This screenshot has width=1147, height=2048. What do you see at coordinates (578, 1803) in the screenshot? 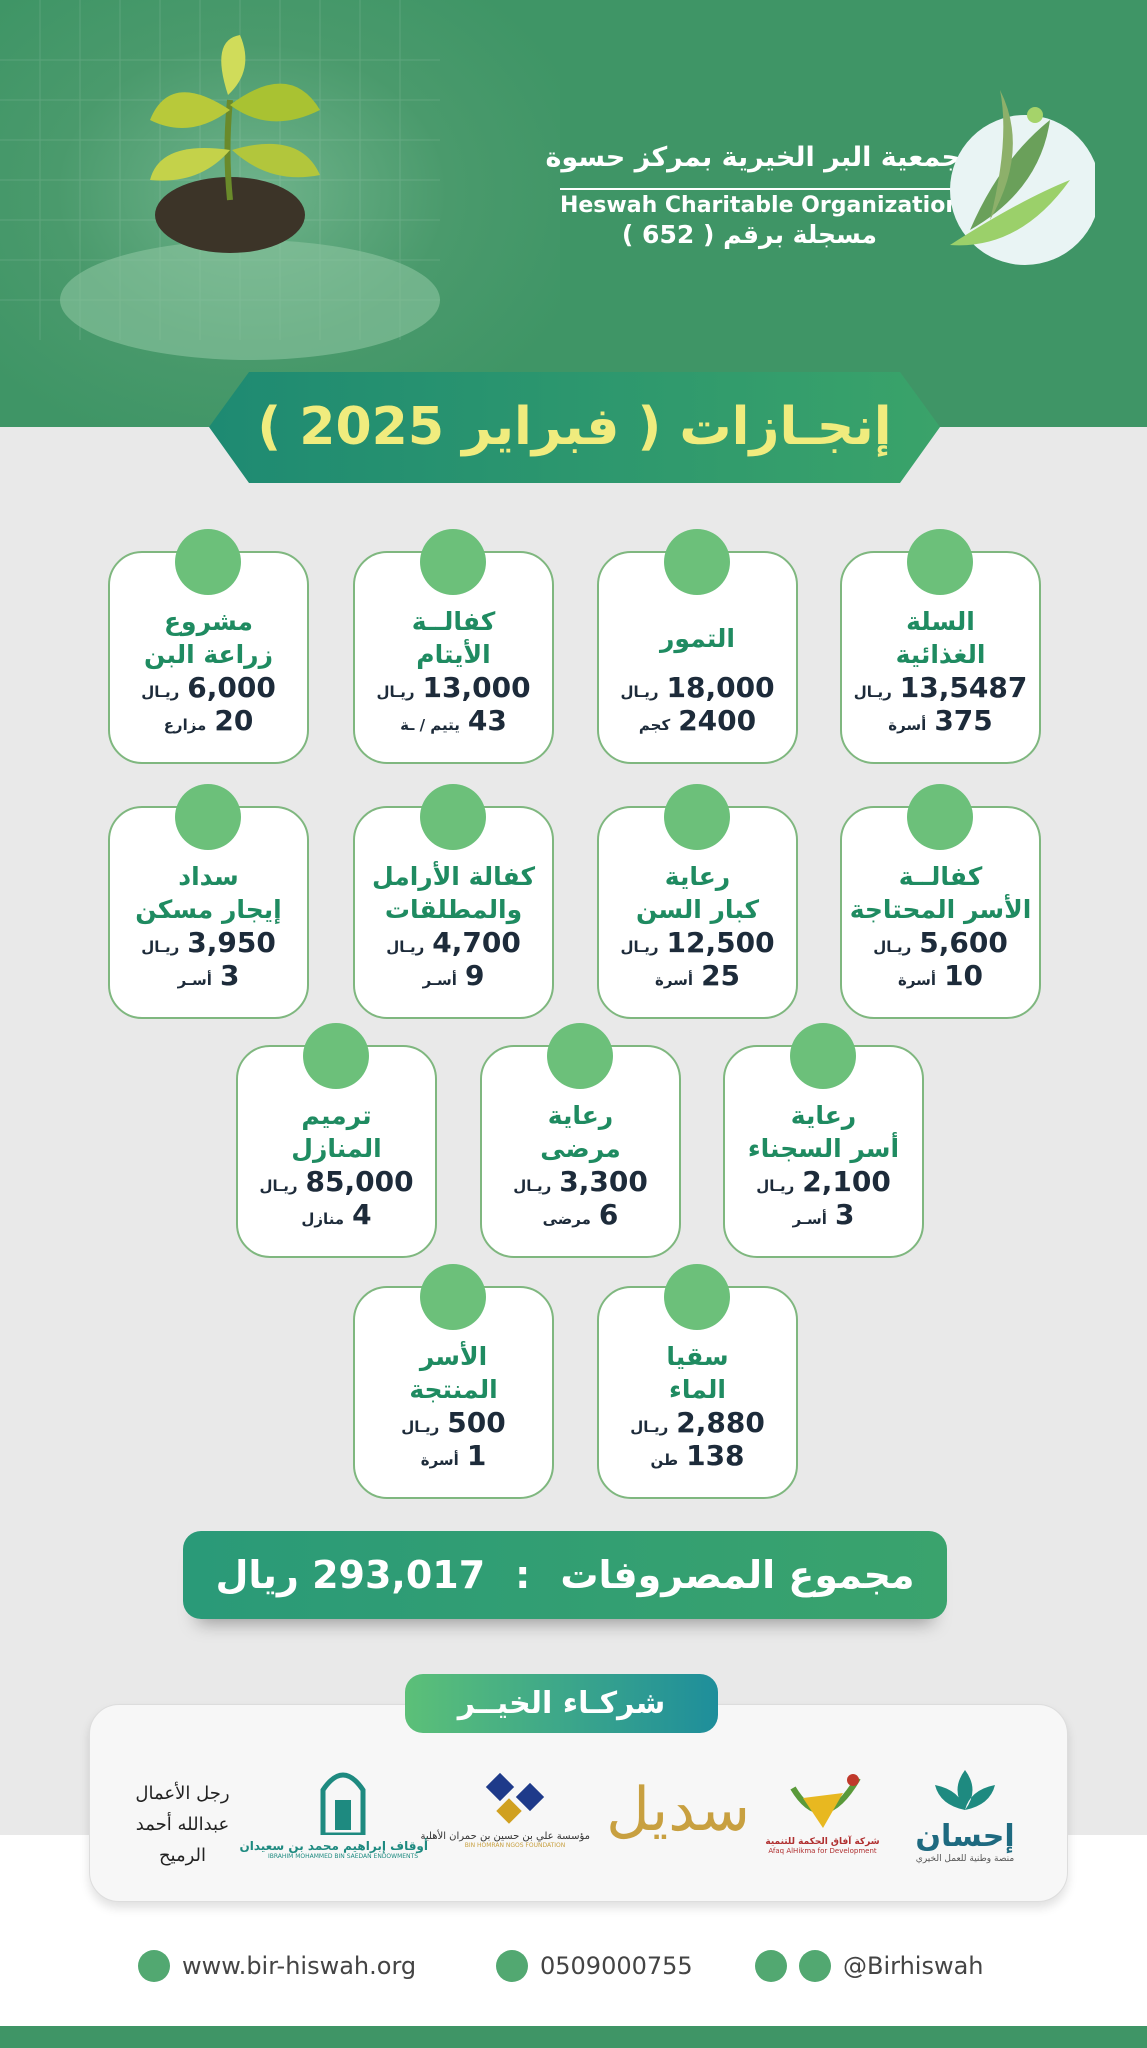
I see `partners-box` at bounding box center [578, 1803].